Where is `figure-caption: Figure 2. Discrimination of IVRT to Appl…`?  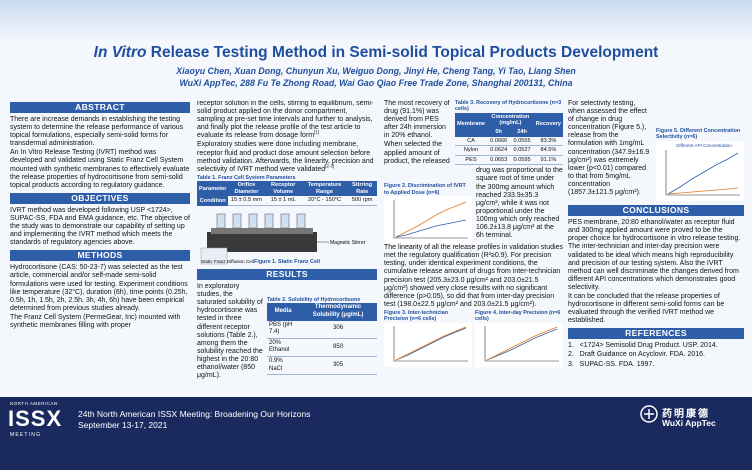 figure-caption: Figure 2. Discrimination of IVRT to Appl… is located at coordinates (425, 189).